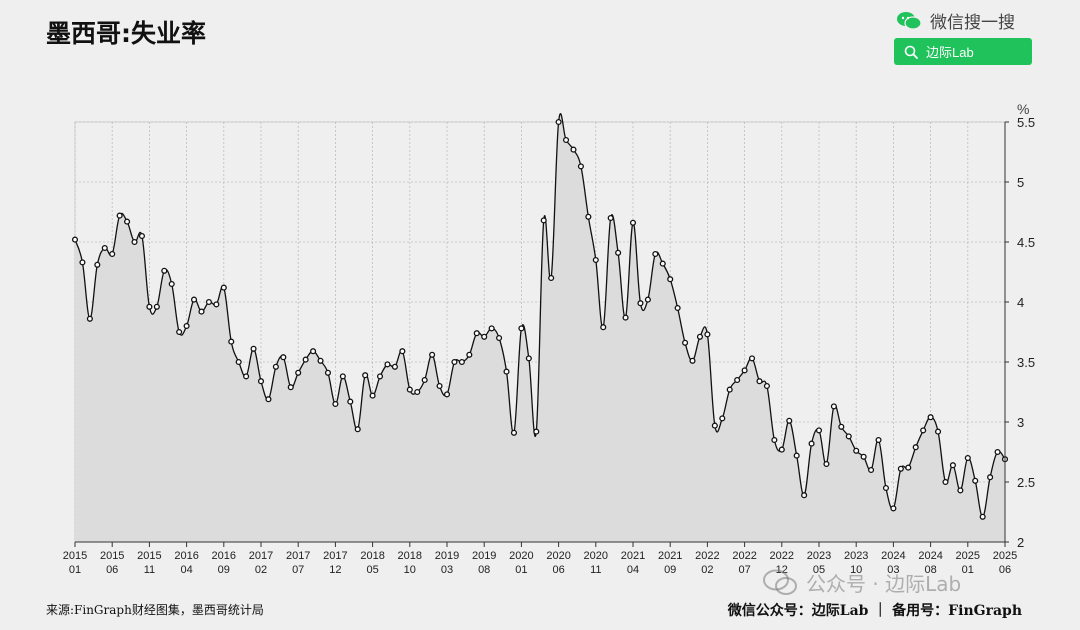 This screenshot has height=630, width=1080. I want to click on x-tick-label-month: 09, so click(224, 570).